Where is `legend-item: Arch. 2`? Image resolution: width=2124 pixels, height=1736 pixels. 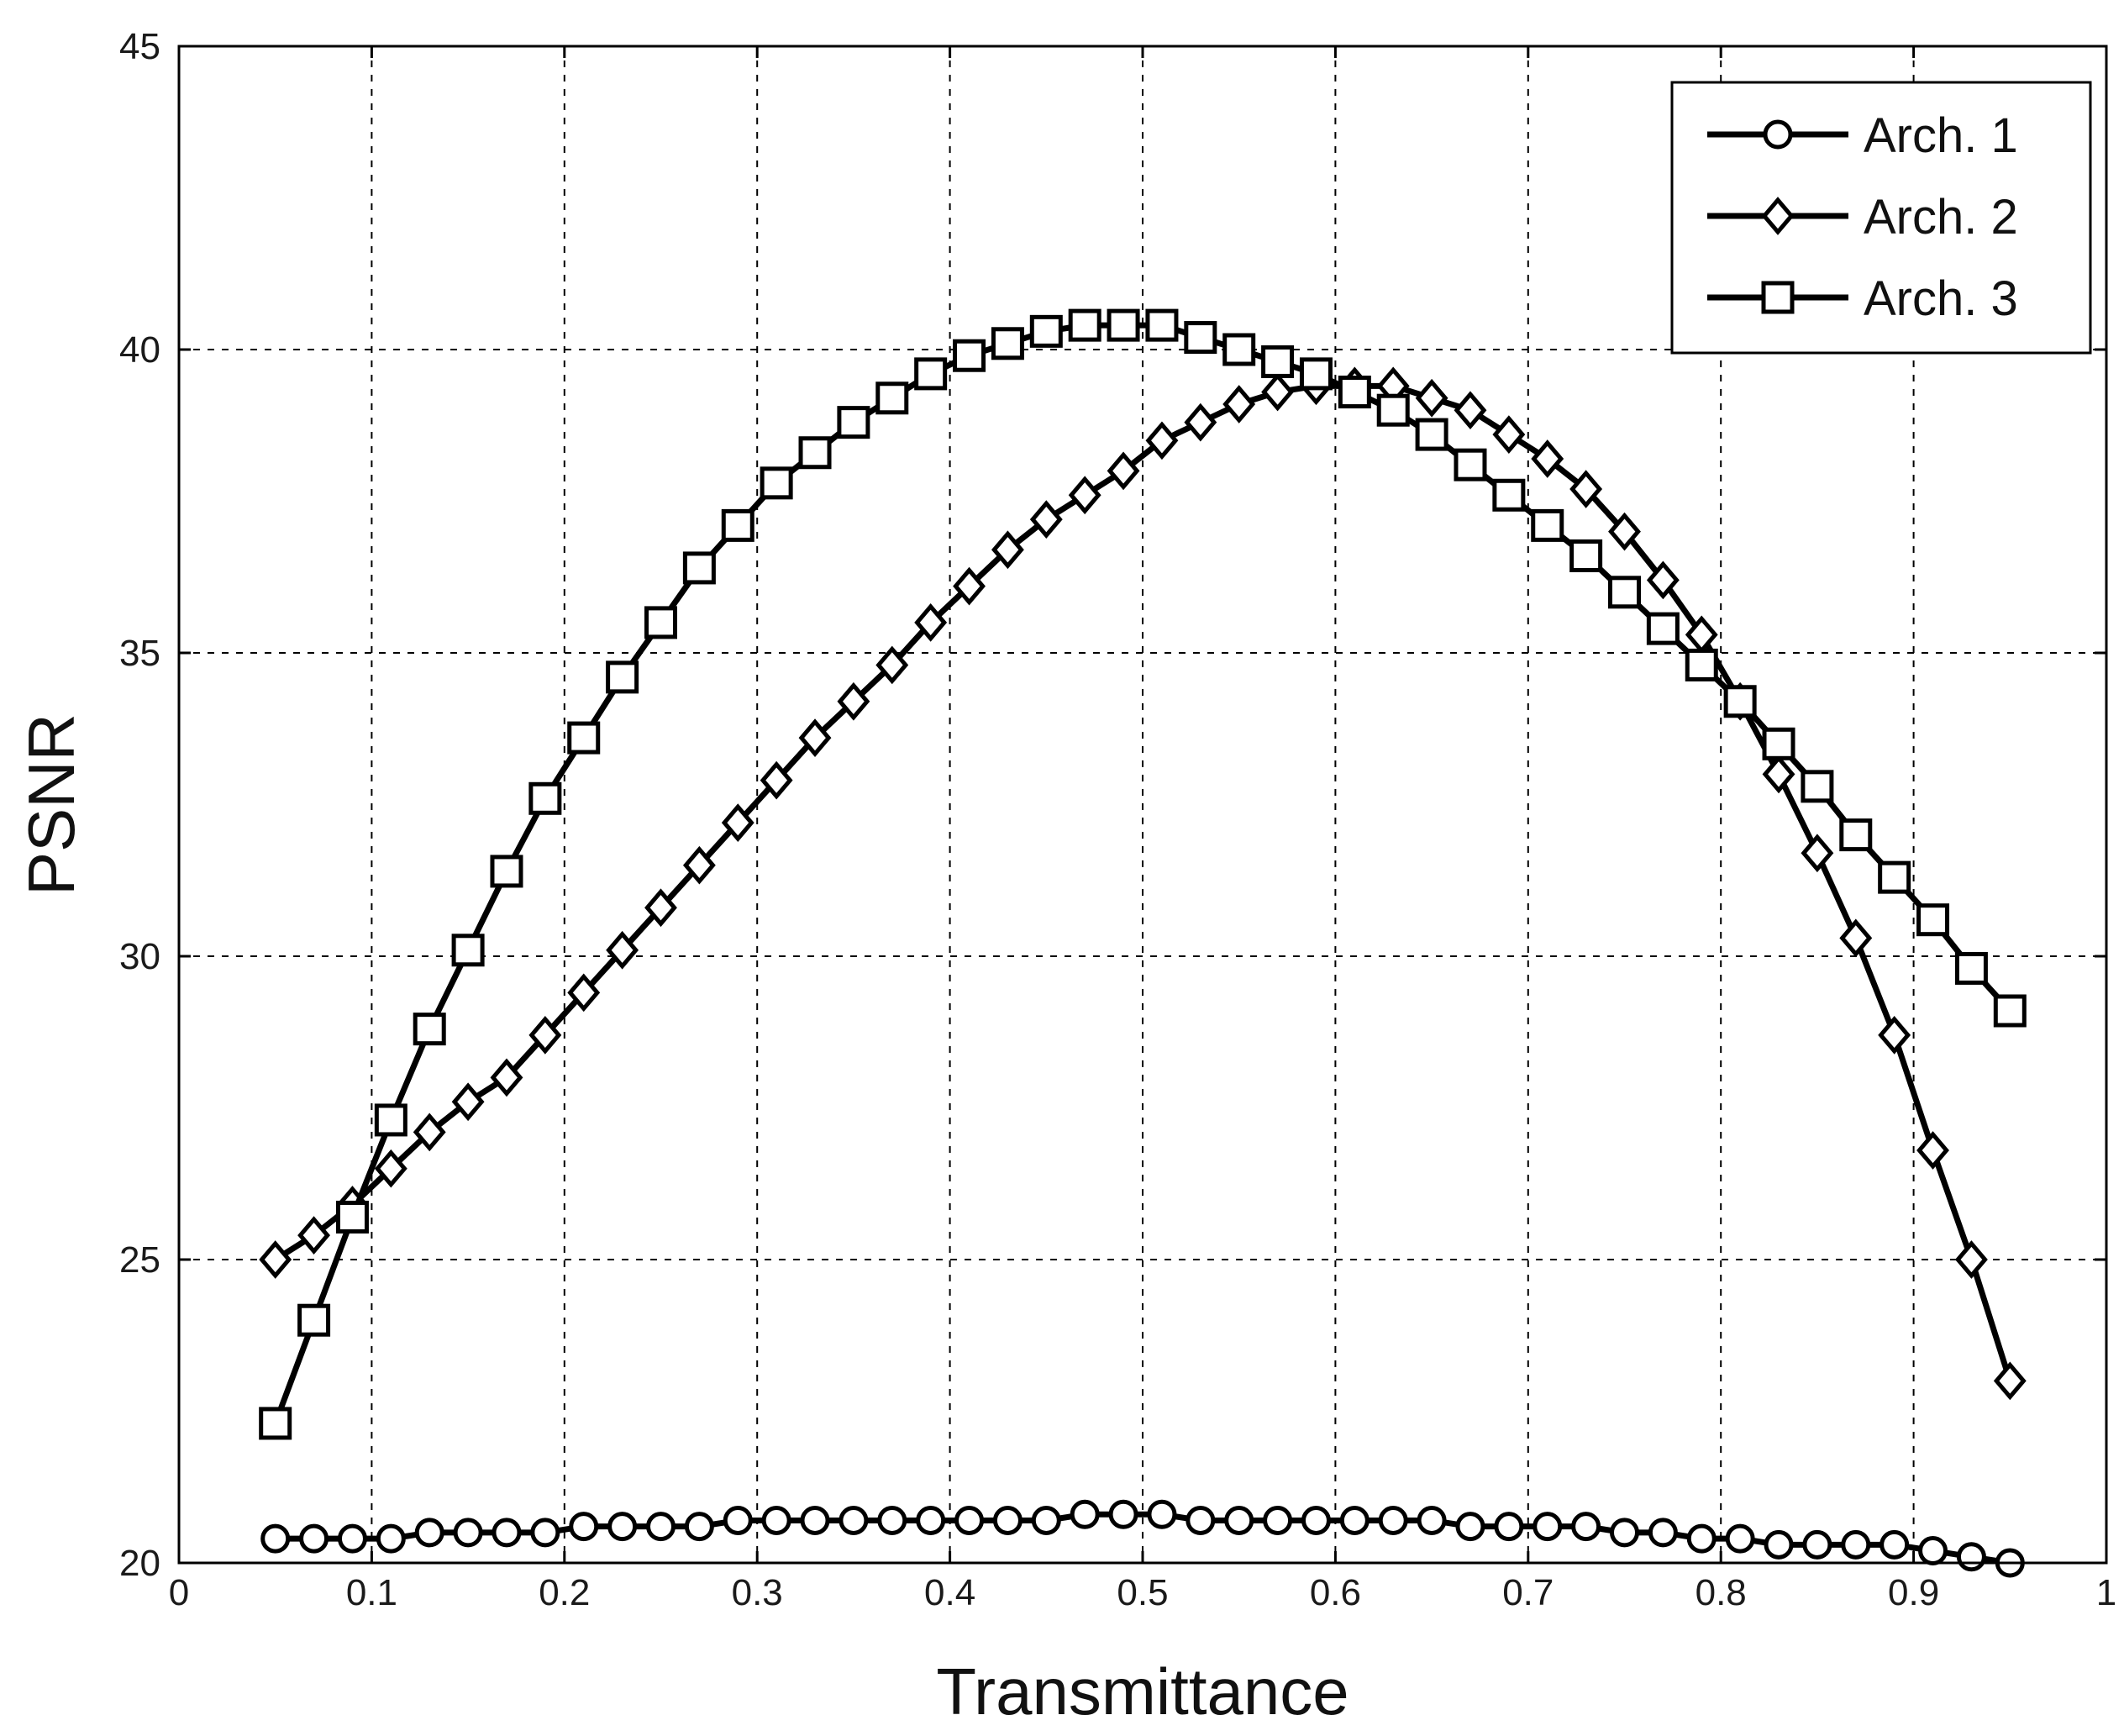 legend-item: Arch. 2 is located at coordinates (1862, 217).